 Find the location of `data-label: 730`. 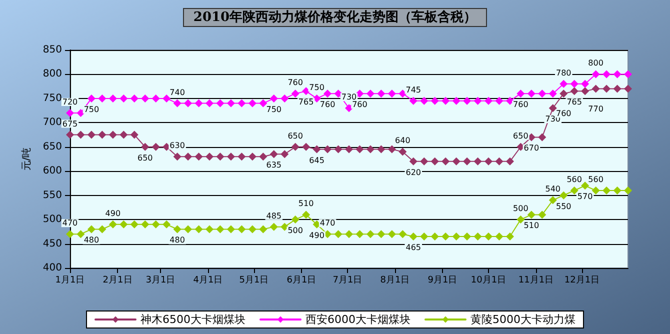

data-label: 730 is located at coordinates (349, 97).